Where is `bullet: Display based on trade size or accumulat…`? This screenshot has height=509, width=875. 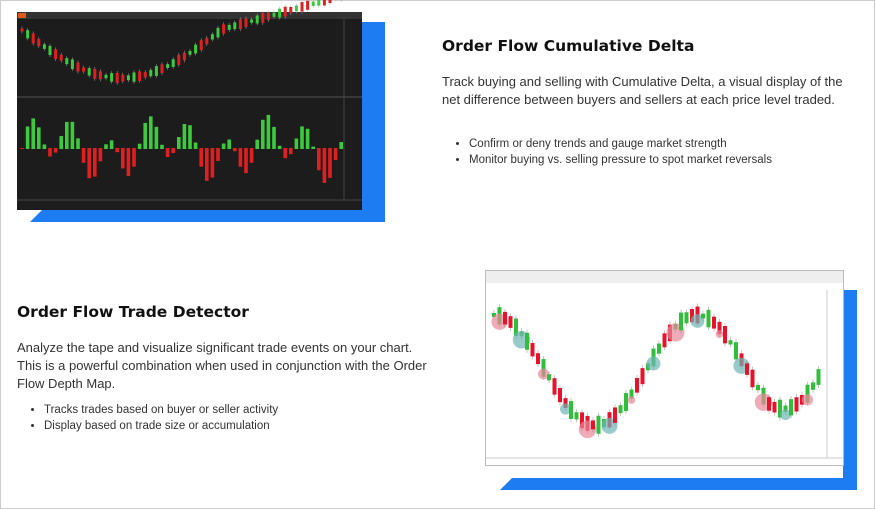 bullet: Display based on trade size or accumulat… is located at coordinates (161, 426).